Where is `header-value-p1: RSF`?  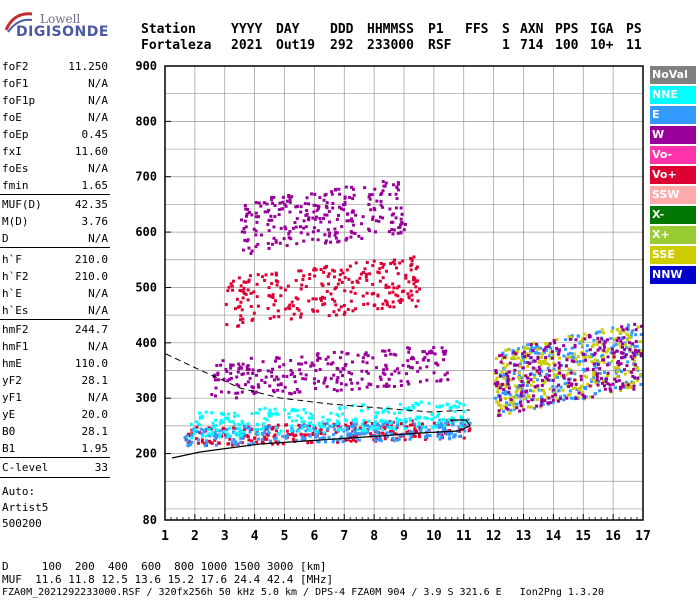
header-value-p1: RSF is located at coordinates (440, 45).